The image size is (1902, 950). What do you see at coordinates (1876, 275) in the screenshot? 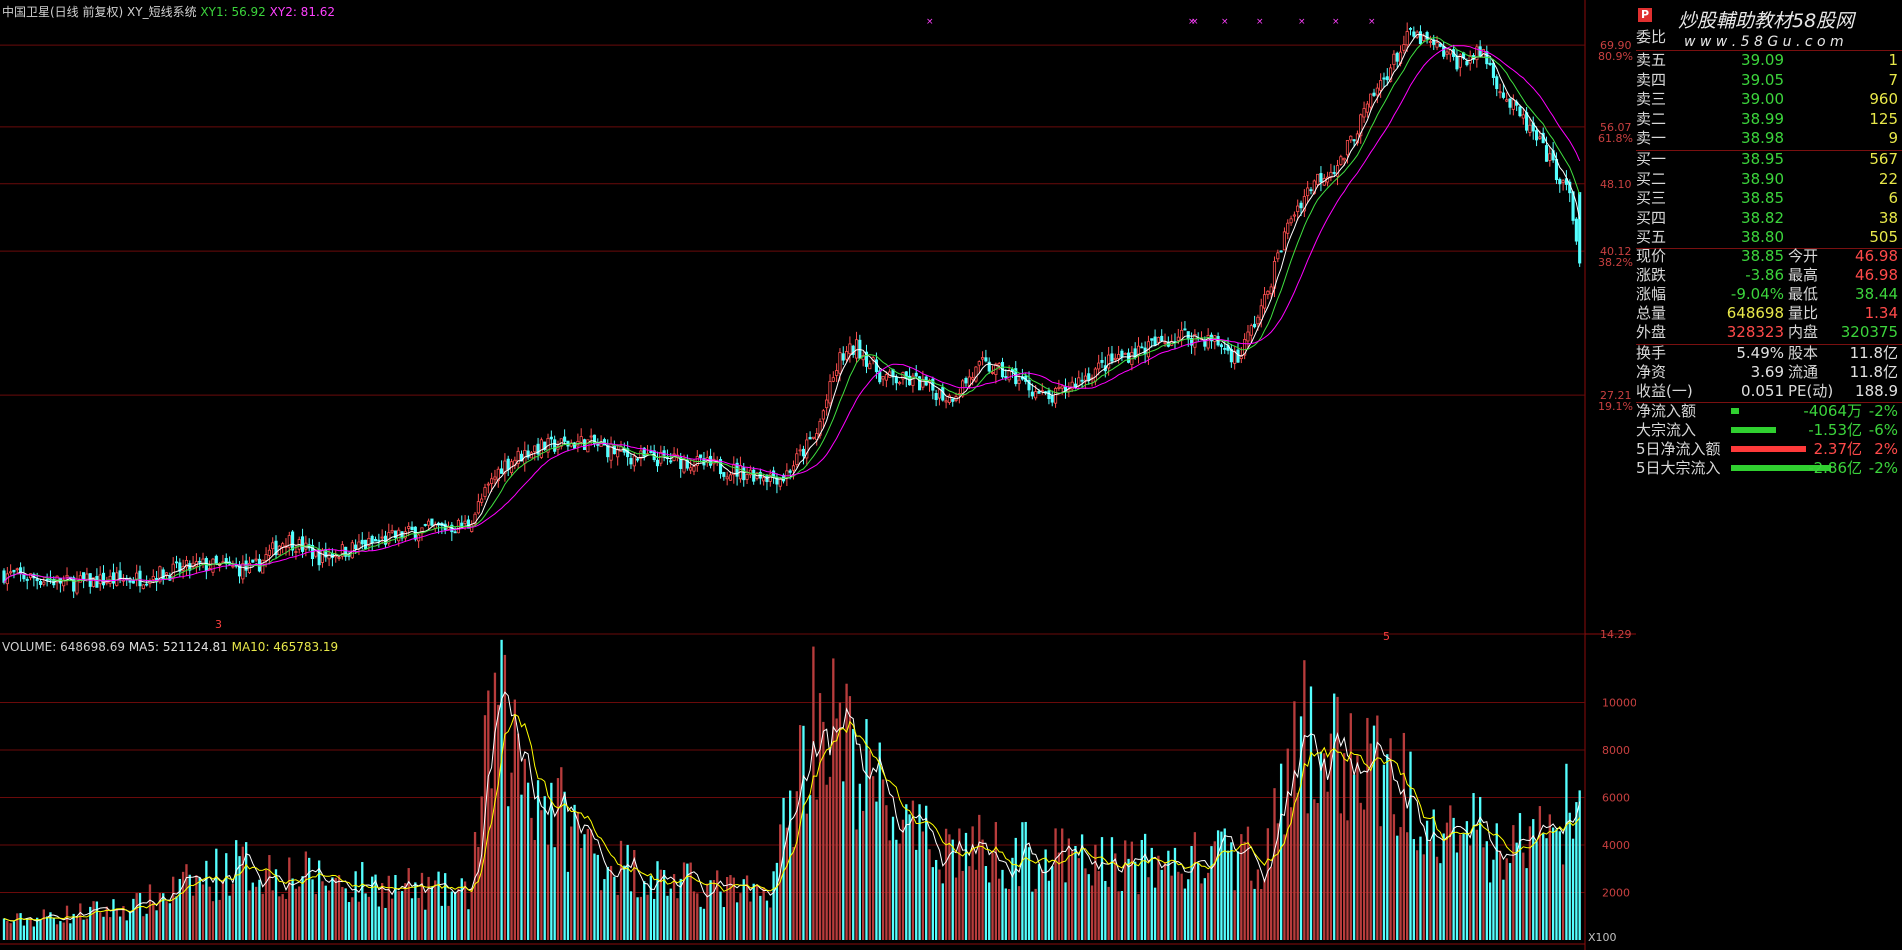
I see `quote-value: 46.98` at bounding box center [1876, 275].